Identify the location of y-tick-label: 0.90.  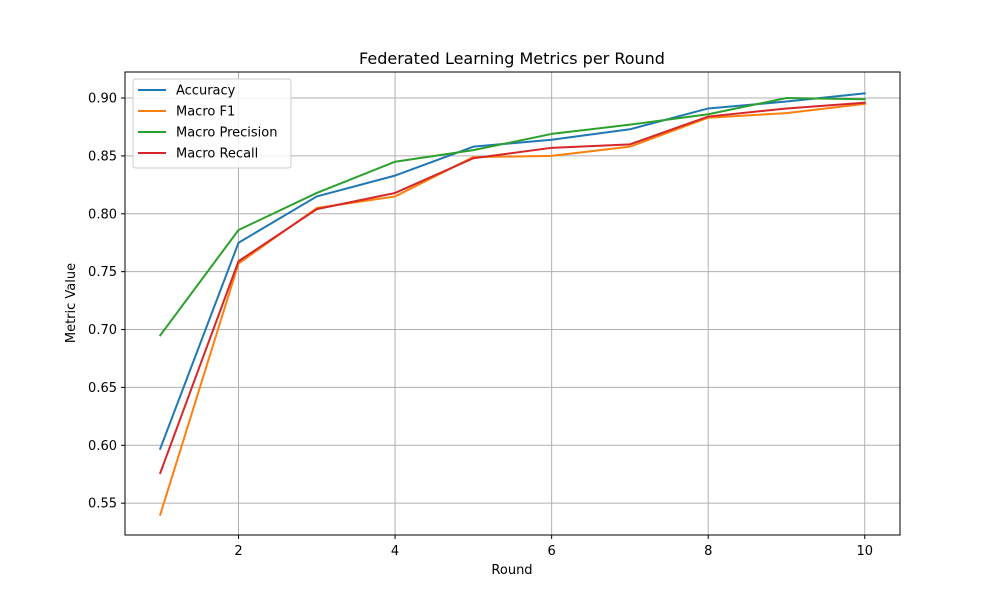
(102, 99).